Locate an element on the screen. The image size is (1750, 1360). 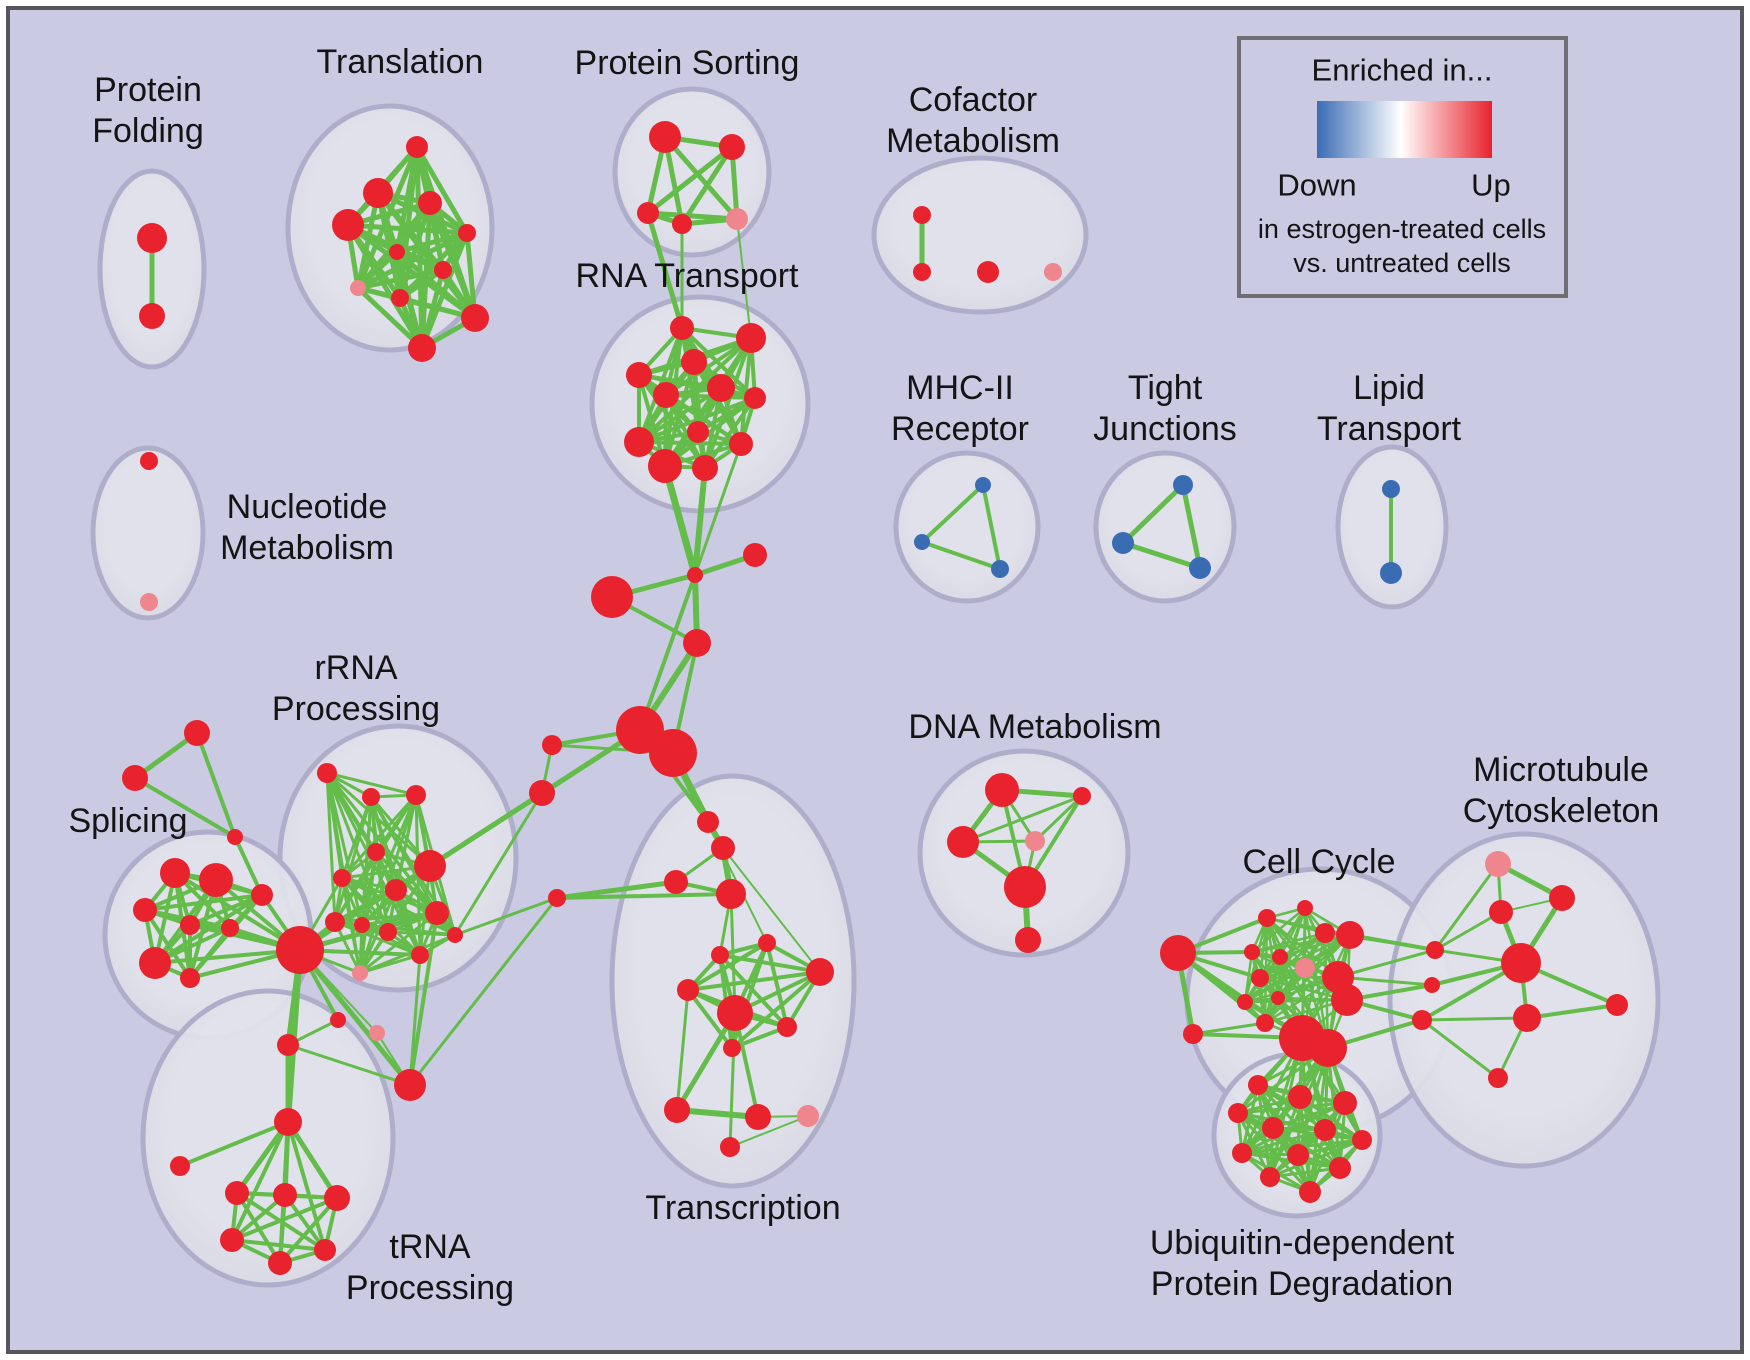
gene-set-node-rr13 is located at coordinates (420, 955).